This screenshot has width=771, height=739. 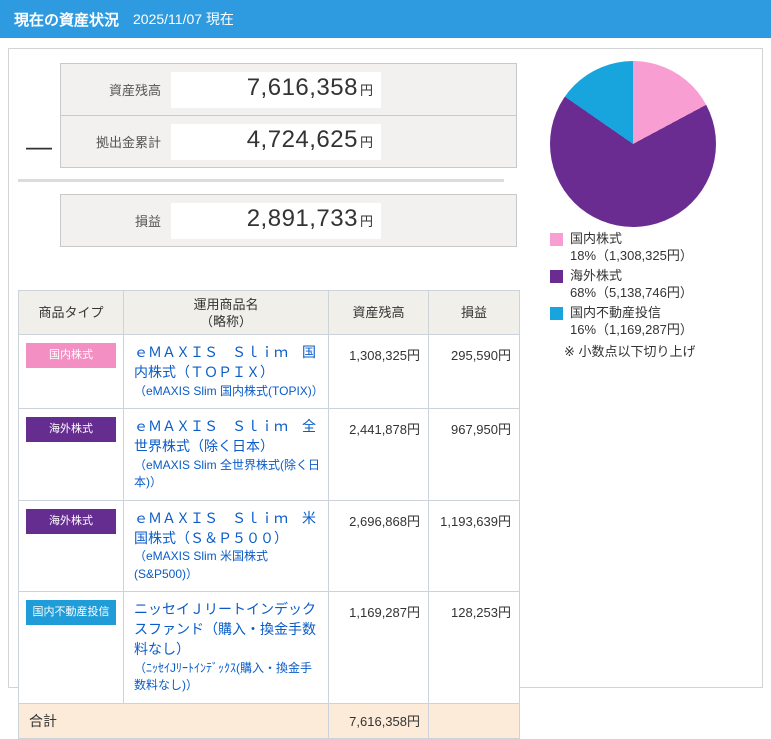 I want to click on profit-loss-box: 損益 2,891,733 円, so click(x=288, y=220).